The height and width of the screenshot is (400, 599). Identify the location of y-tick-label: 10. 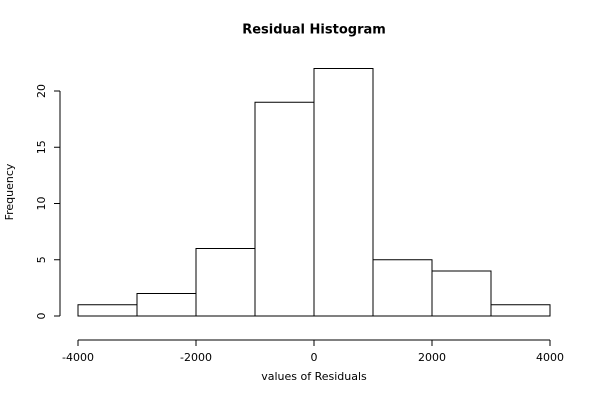
(41, 204).